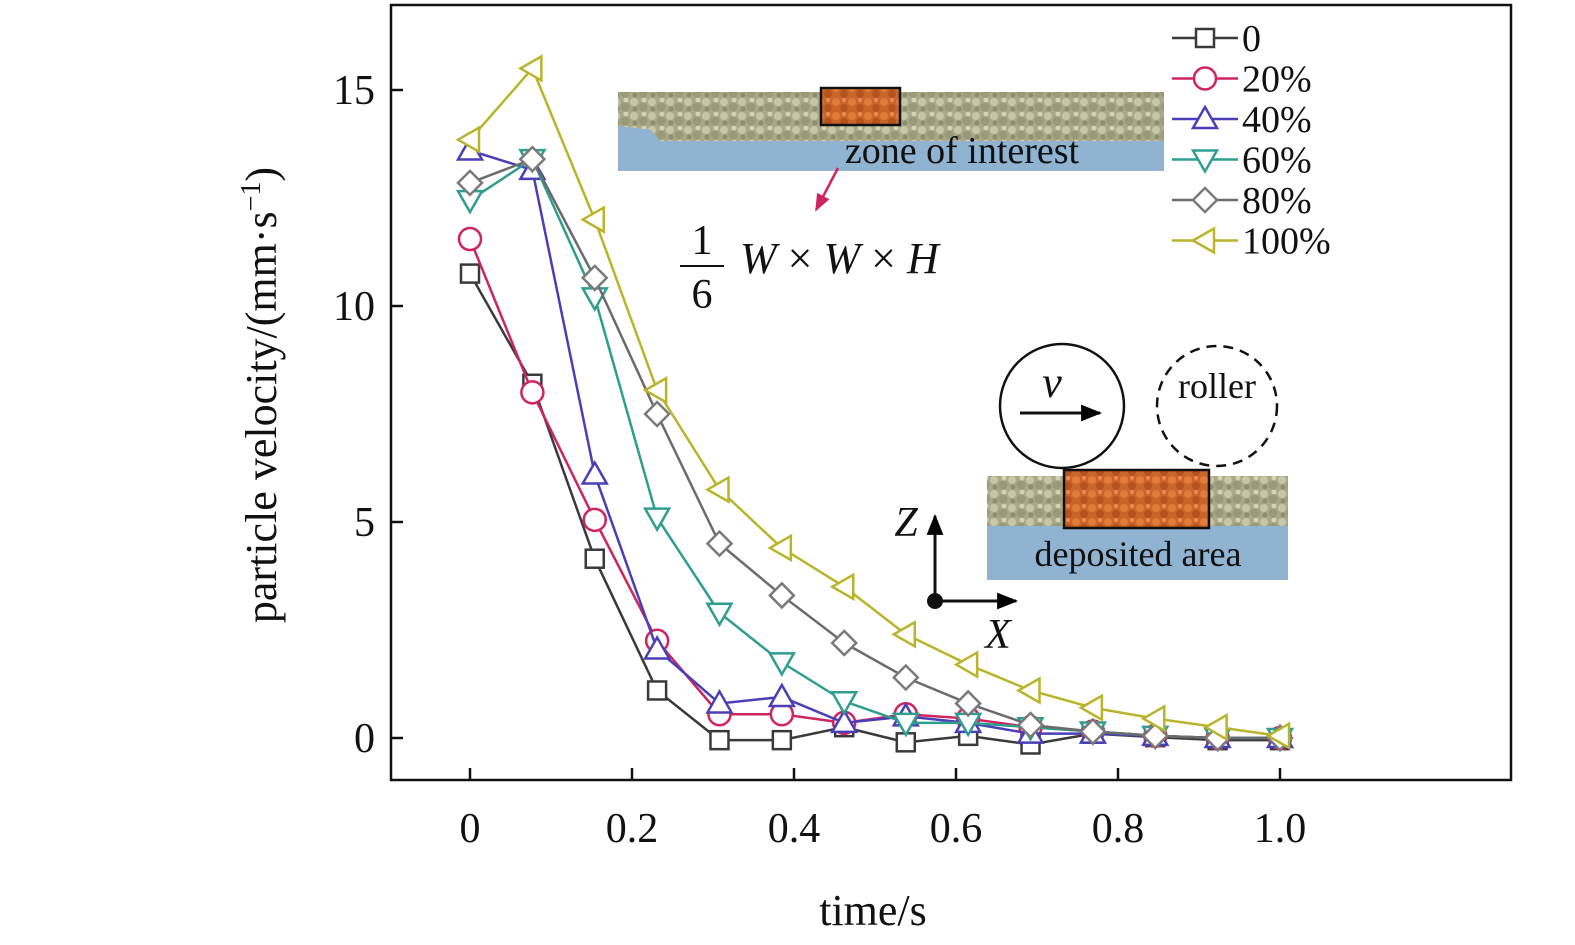  I want to click on zone-of-interest-label: zone of interest, so click(962, 151).